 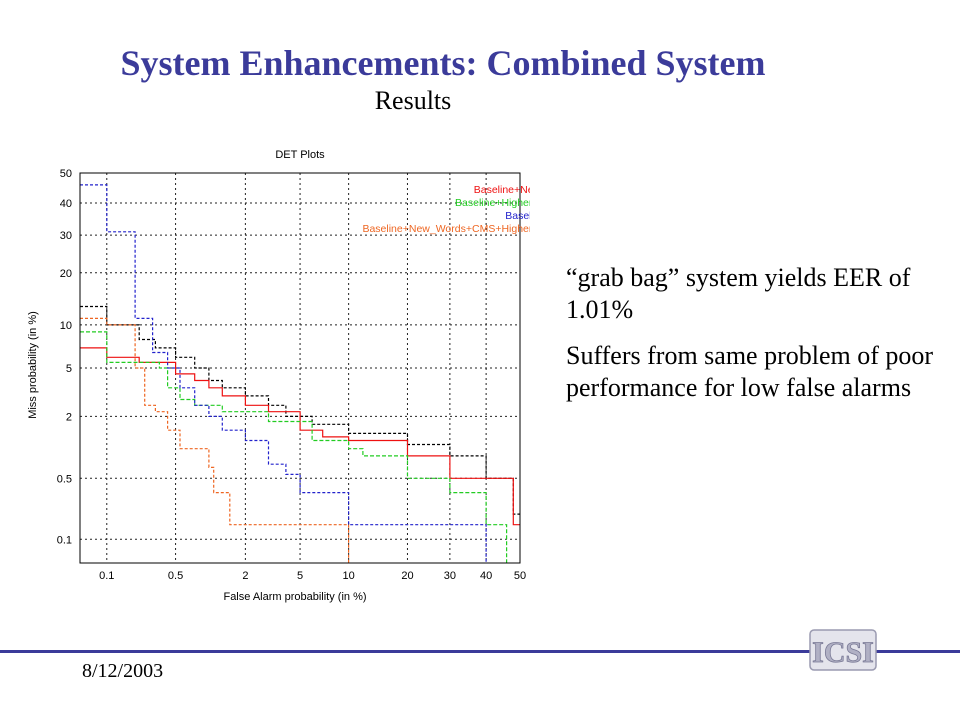 I want to click on y-tick-label: 0.1, so click(x=64, y=540).